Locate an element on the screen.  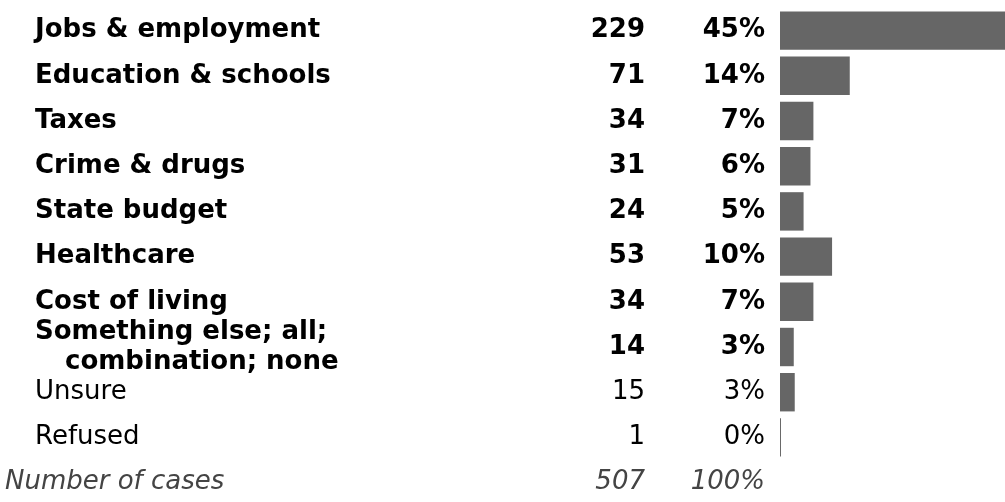
text: 5% is located at coordinates (742, 209).